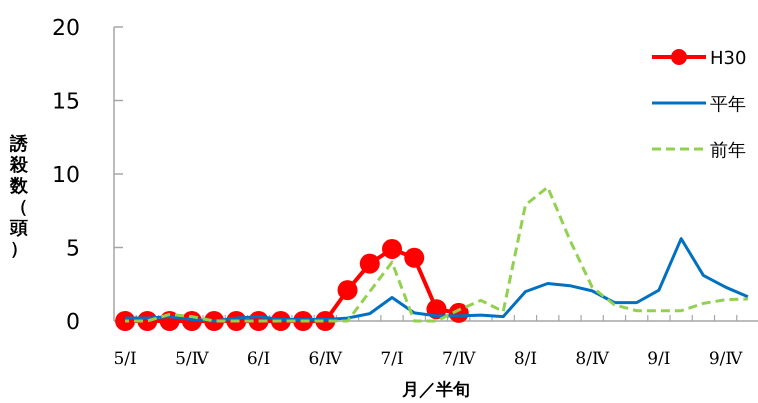 This screenshot has width=758, height=403. I want to click on x-tick-label: 5/Ⅰ, so click(125, 359).